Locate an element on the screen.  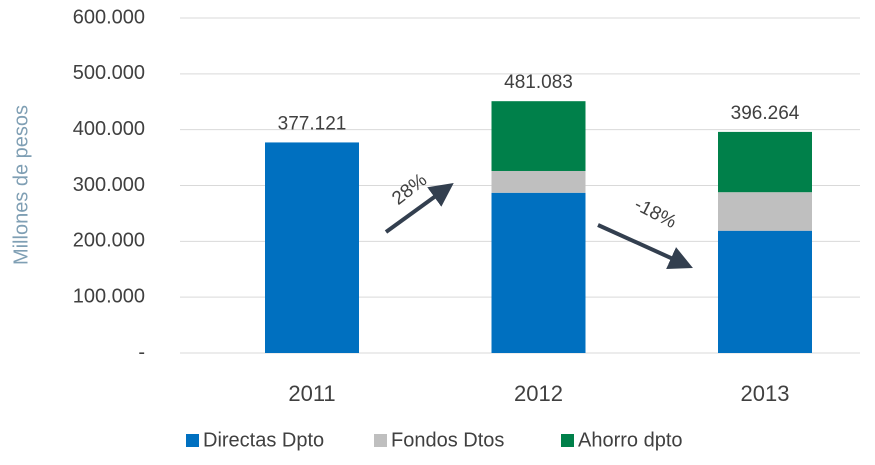
y-tick-label: 400.000 is located at coordinates (109, 129).